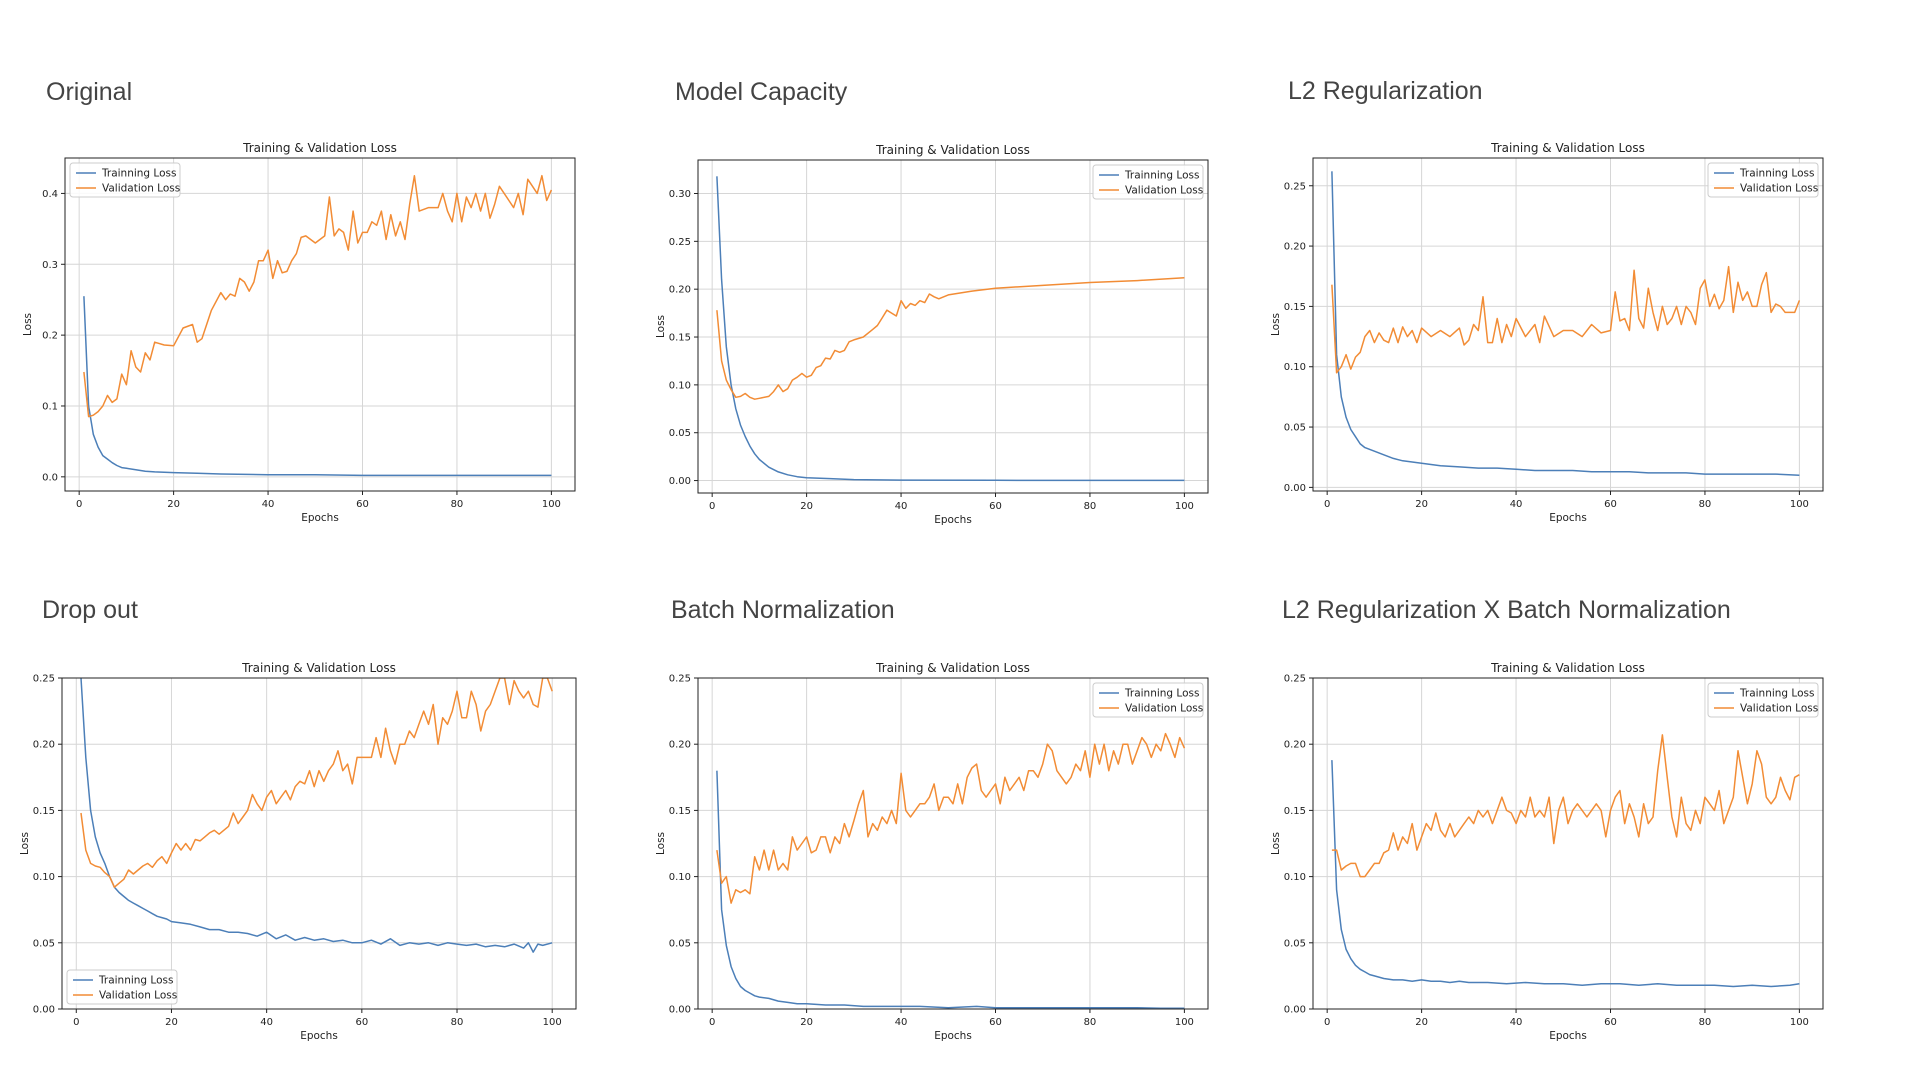  What do you see at coordinates (90, 610) in the screenshot?
I see `panel-title-dropout: Drop out` at bounding box center [90, 610].